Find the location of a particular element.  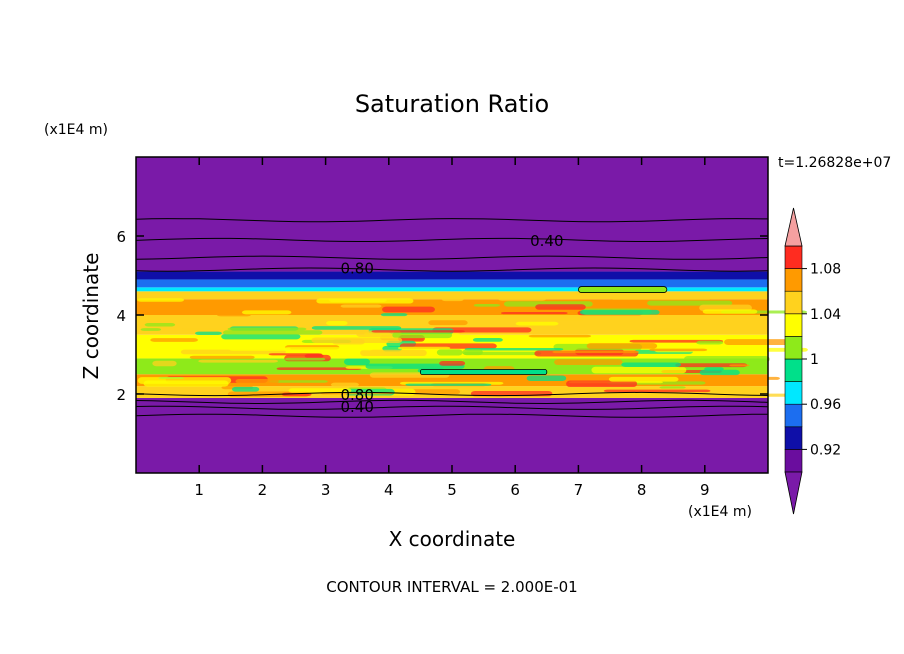

y-tick-label: 4 is located at coordinates (121, 316).